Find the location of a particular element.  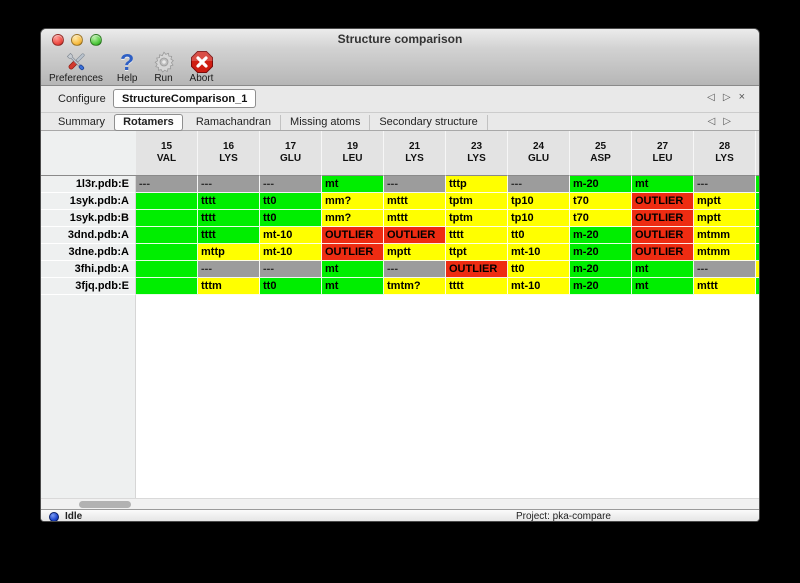

horizontal-scrollbar is located at coordinates (400, 503).